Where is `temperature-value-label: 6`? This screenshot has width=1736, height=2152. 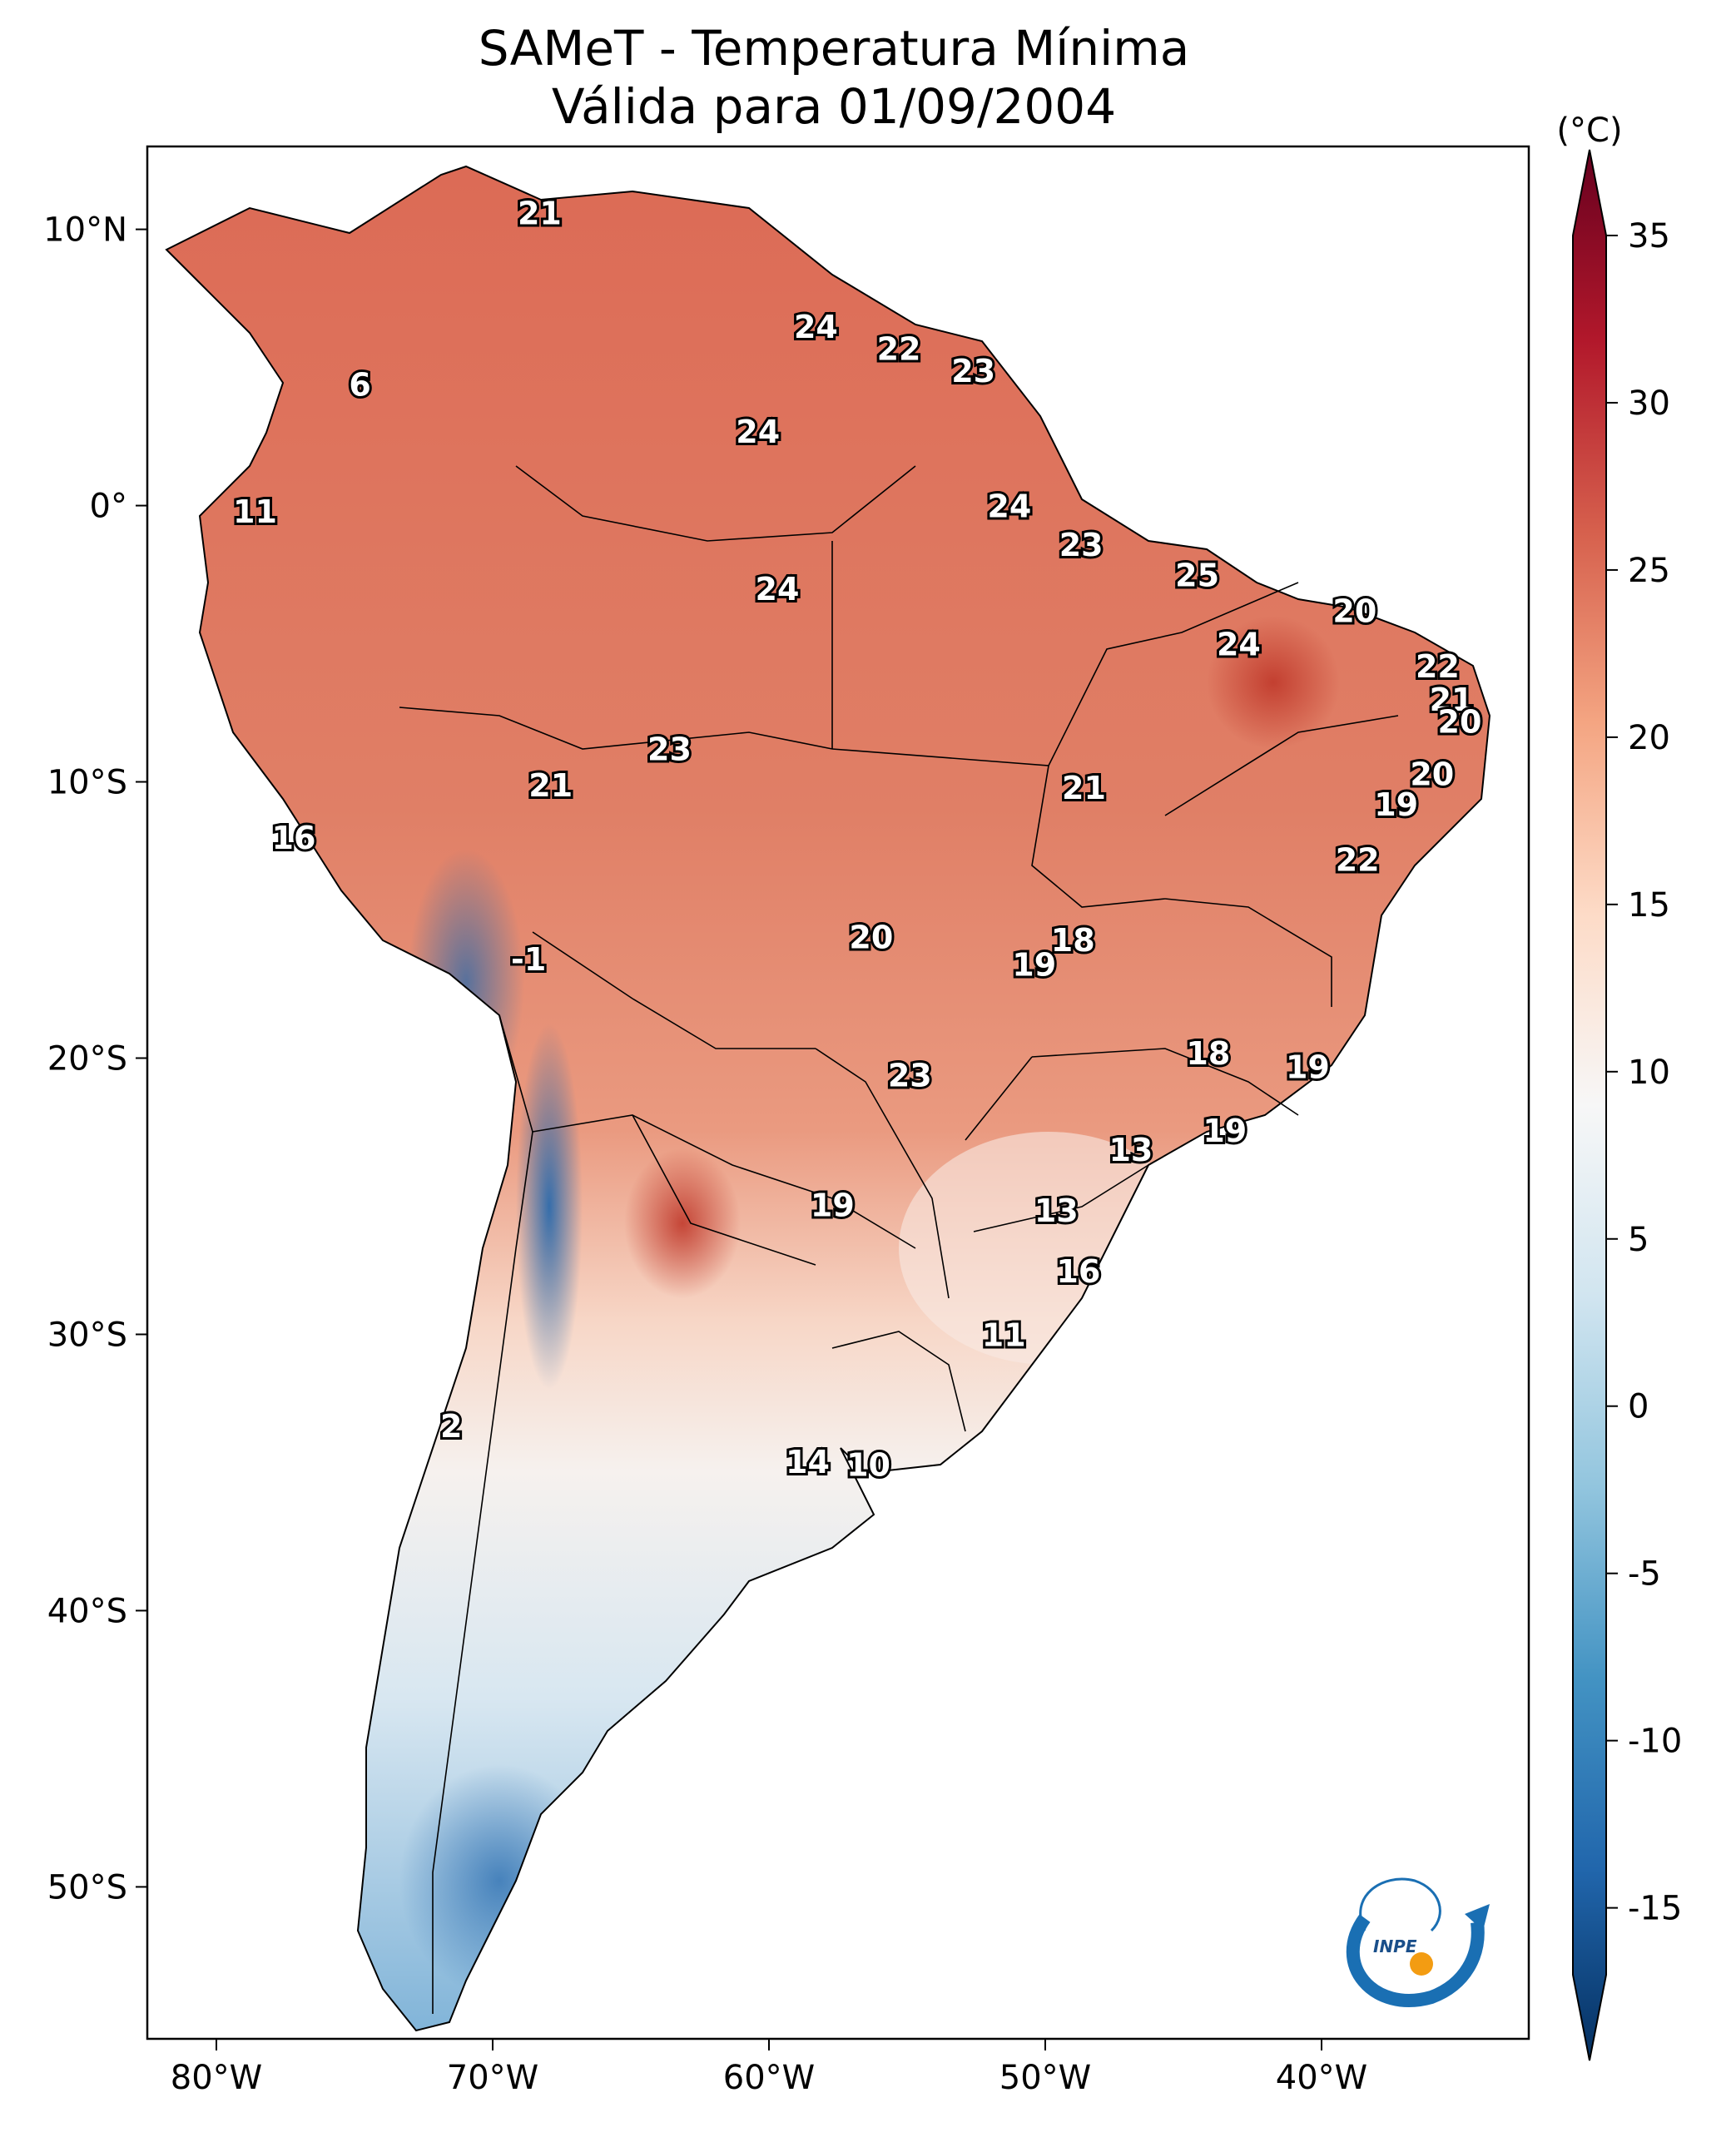
temperature-value-label: 6 is located at coordinates (359, 384).